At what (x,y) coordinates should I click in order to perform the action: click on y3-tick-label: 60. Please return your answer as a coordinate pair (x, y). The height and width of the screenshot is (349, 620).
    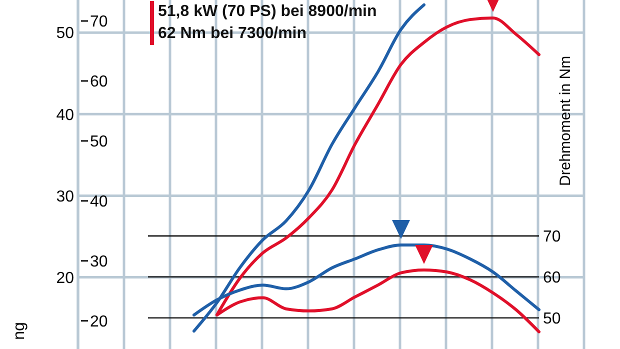
    Looking at the image, I should click on (552, 278).